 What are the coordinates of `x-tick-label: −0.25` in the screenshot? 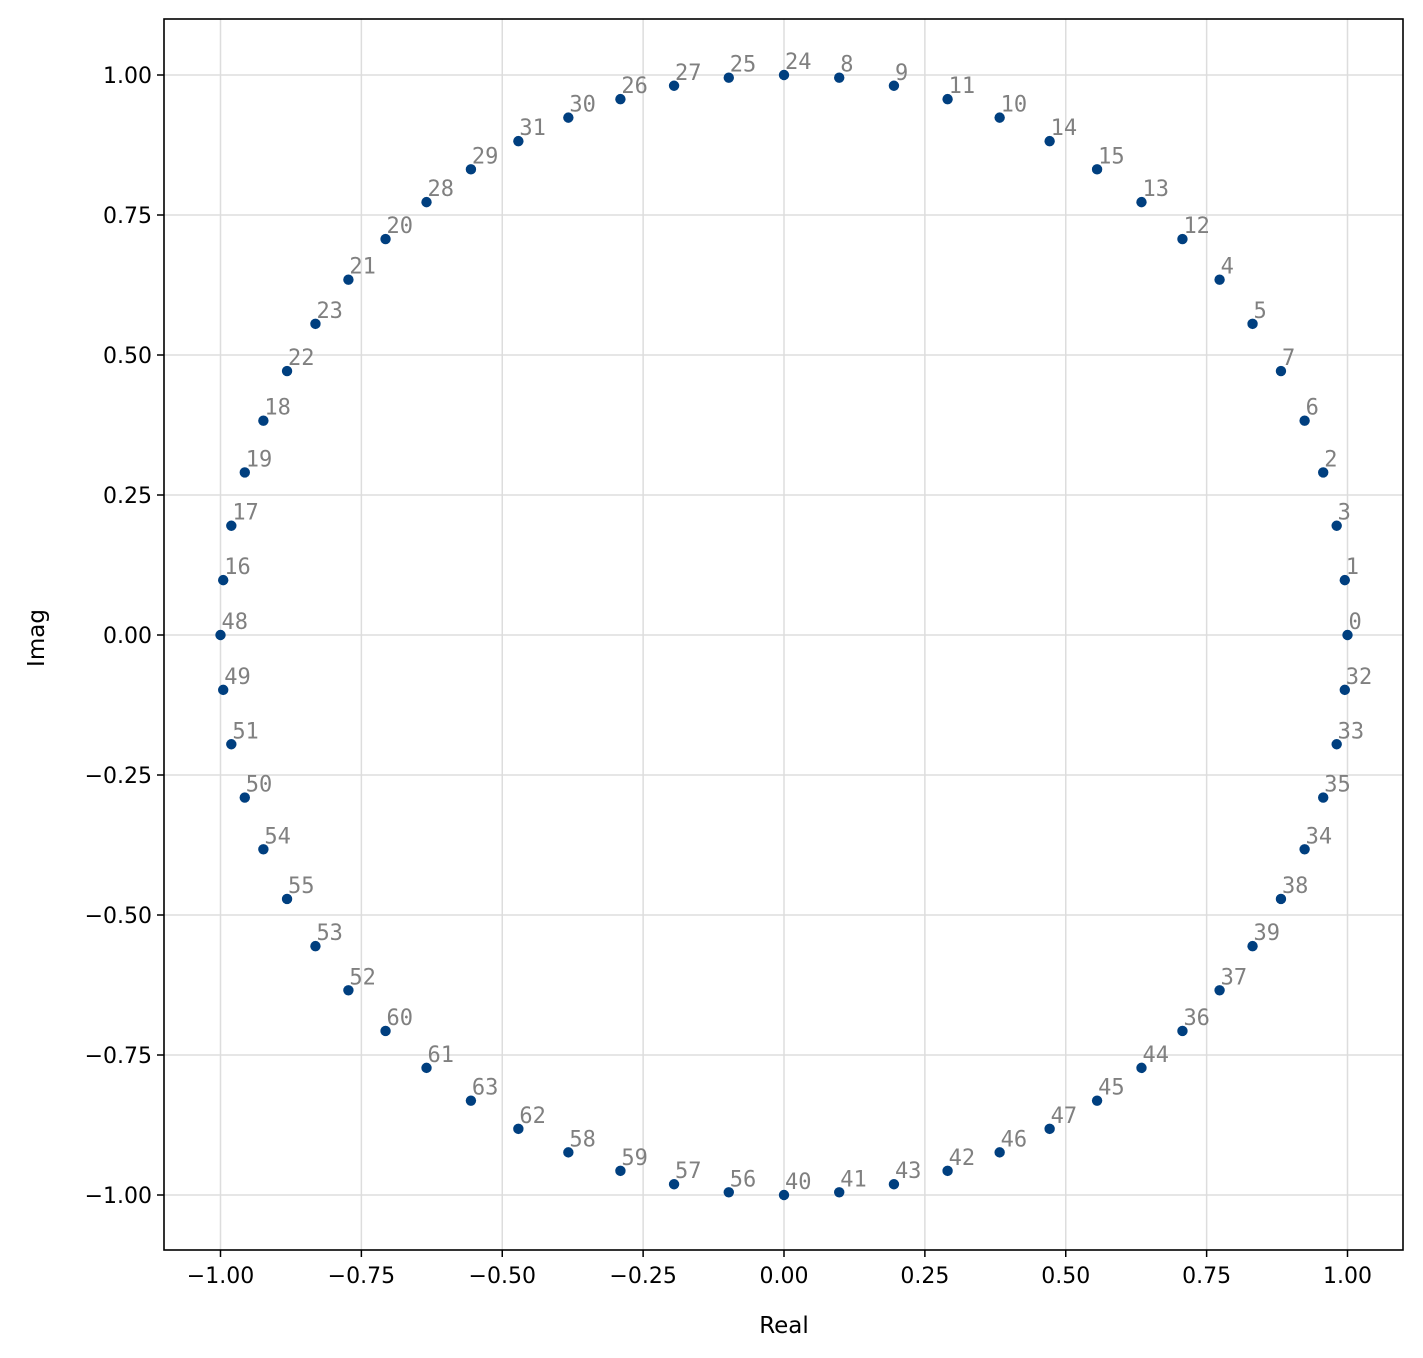 It's located at (642, 1276).